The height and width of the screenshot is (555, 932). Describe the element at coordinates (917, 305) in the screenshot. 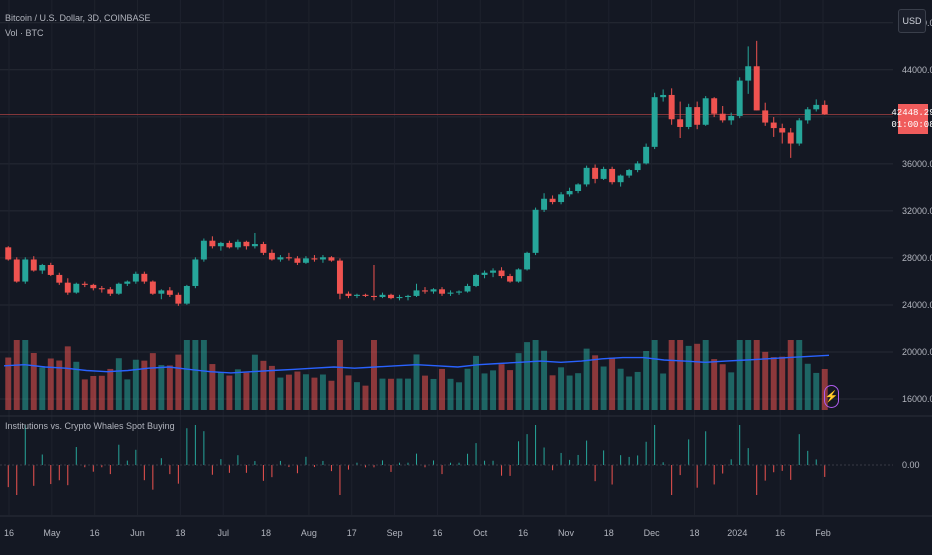

I see `price-axis-tick: 24000.00` at that location.